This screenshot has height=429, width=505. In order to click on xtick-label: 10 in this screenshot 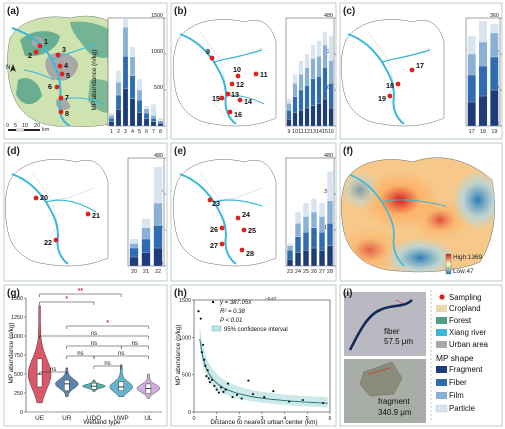, I will do `click(295, 132)`.